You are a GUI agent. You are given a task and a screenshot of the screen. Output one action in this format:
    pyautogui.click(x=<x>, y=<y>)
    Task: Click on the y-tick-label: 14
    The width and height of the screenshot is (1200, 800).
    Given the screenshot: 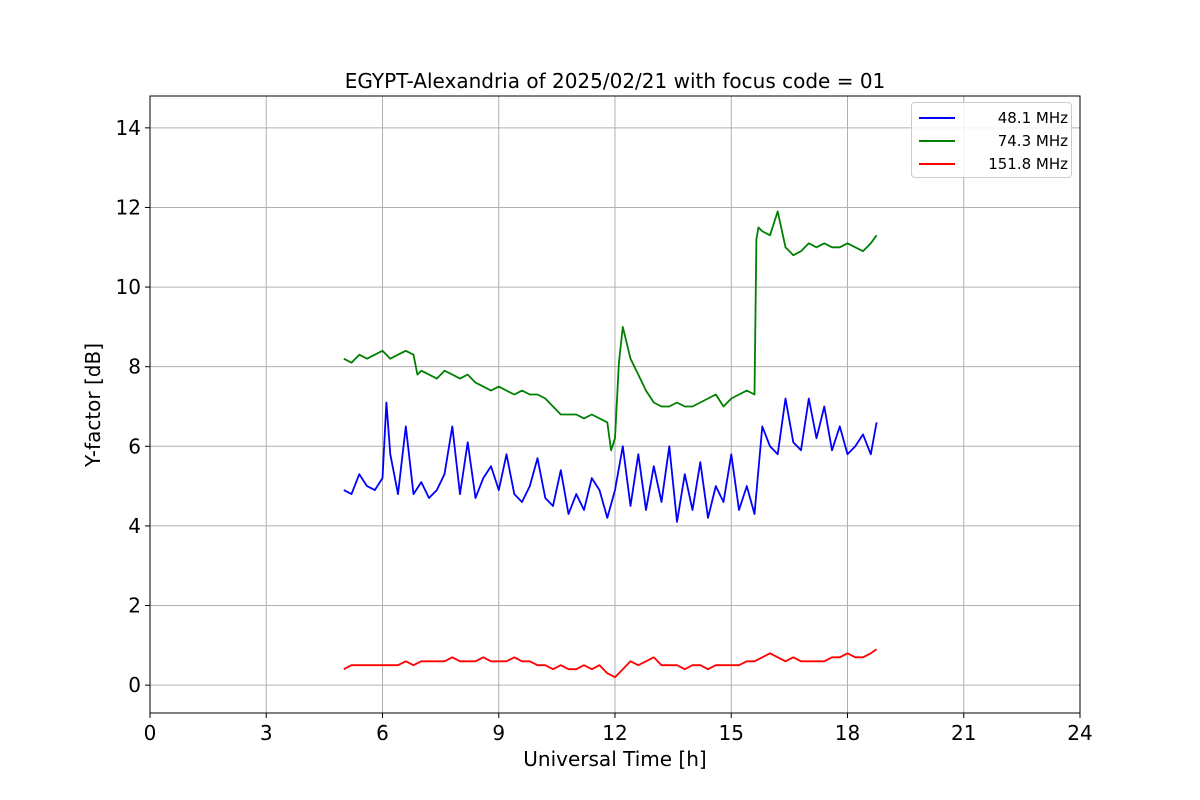 What is the action you would take?
    pyautogui.click(x=128, y=128)
    